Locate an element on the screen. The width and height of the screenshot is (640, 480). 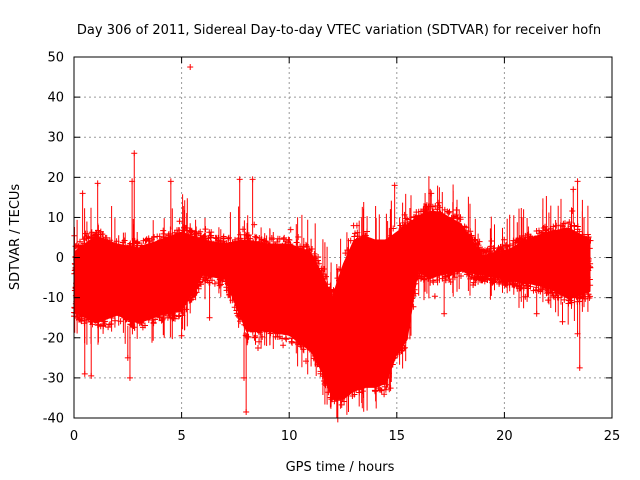
y-tick-label: 0 is located at coordinates (60, 258).